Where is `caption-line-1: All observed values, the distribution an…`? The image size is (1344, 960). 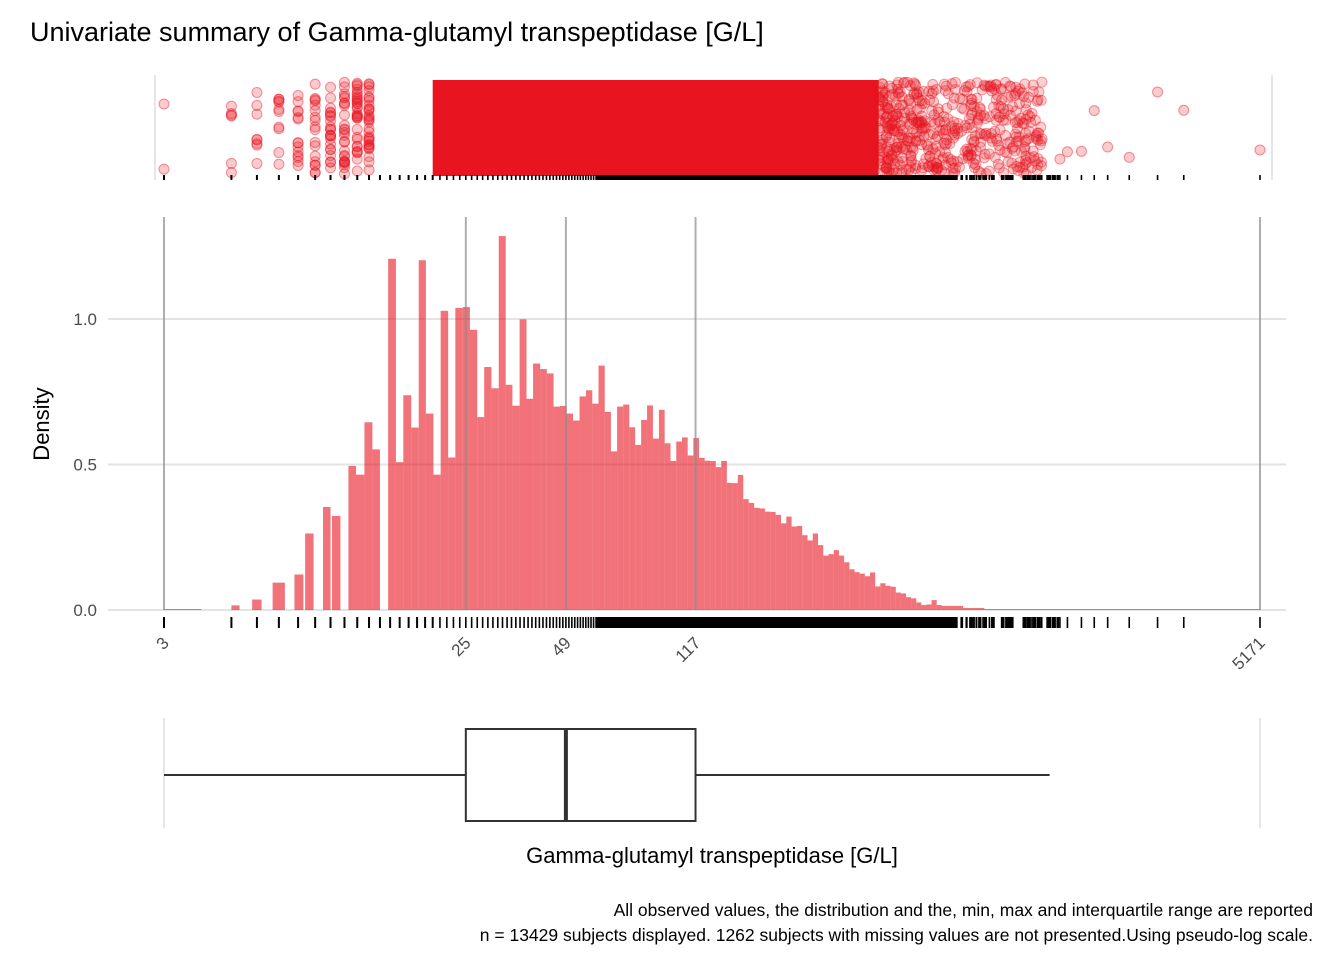 caption-line-1: All observed values, the distribution an… is located at coordinates (963, 910).